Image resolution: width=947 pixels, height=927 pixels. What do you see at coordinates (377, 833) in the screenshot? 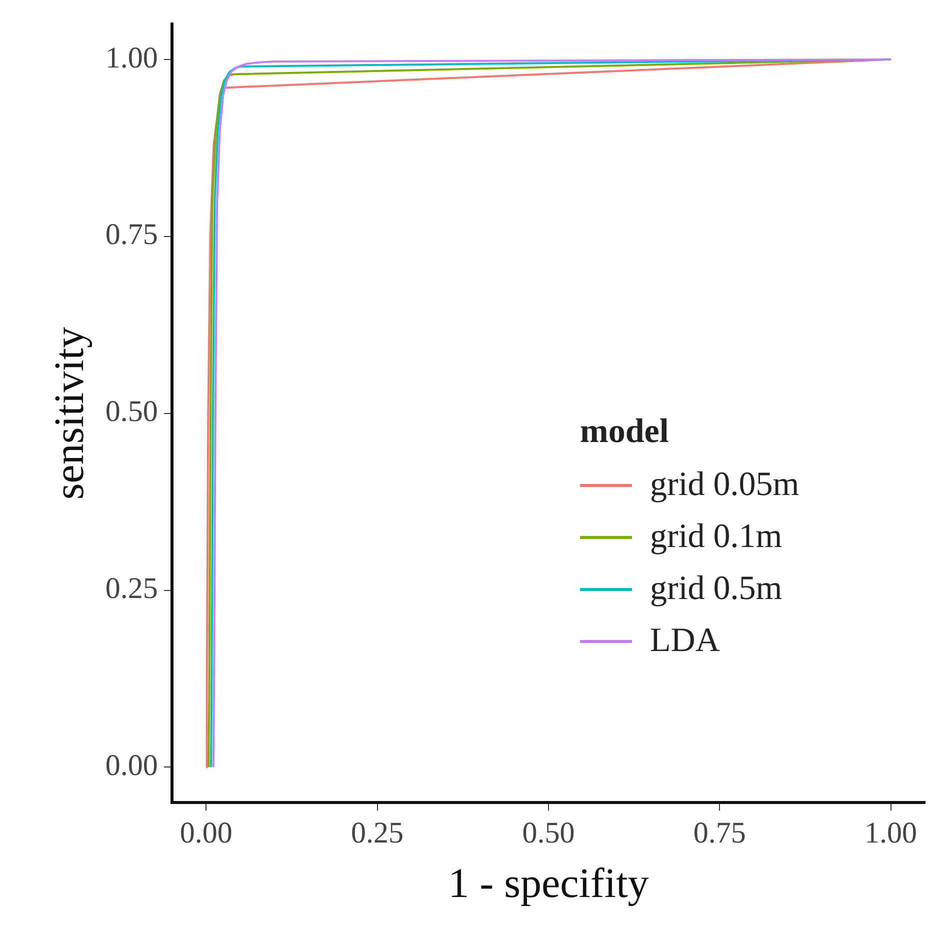
I see `x-tick-label: 0.25` at bounding box center [377, 833].